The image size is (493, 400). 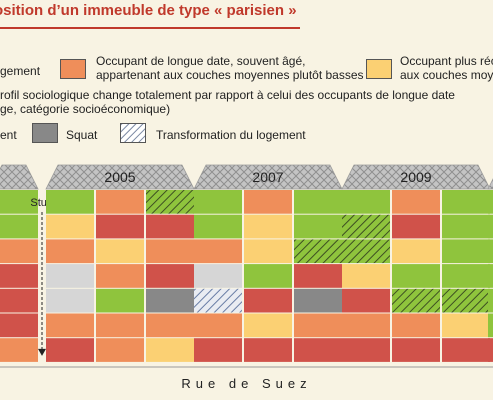 I want to click on street-name: Rue de Suez, so click(x=246, y=383).